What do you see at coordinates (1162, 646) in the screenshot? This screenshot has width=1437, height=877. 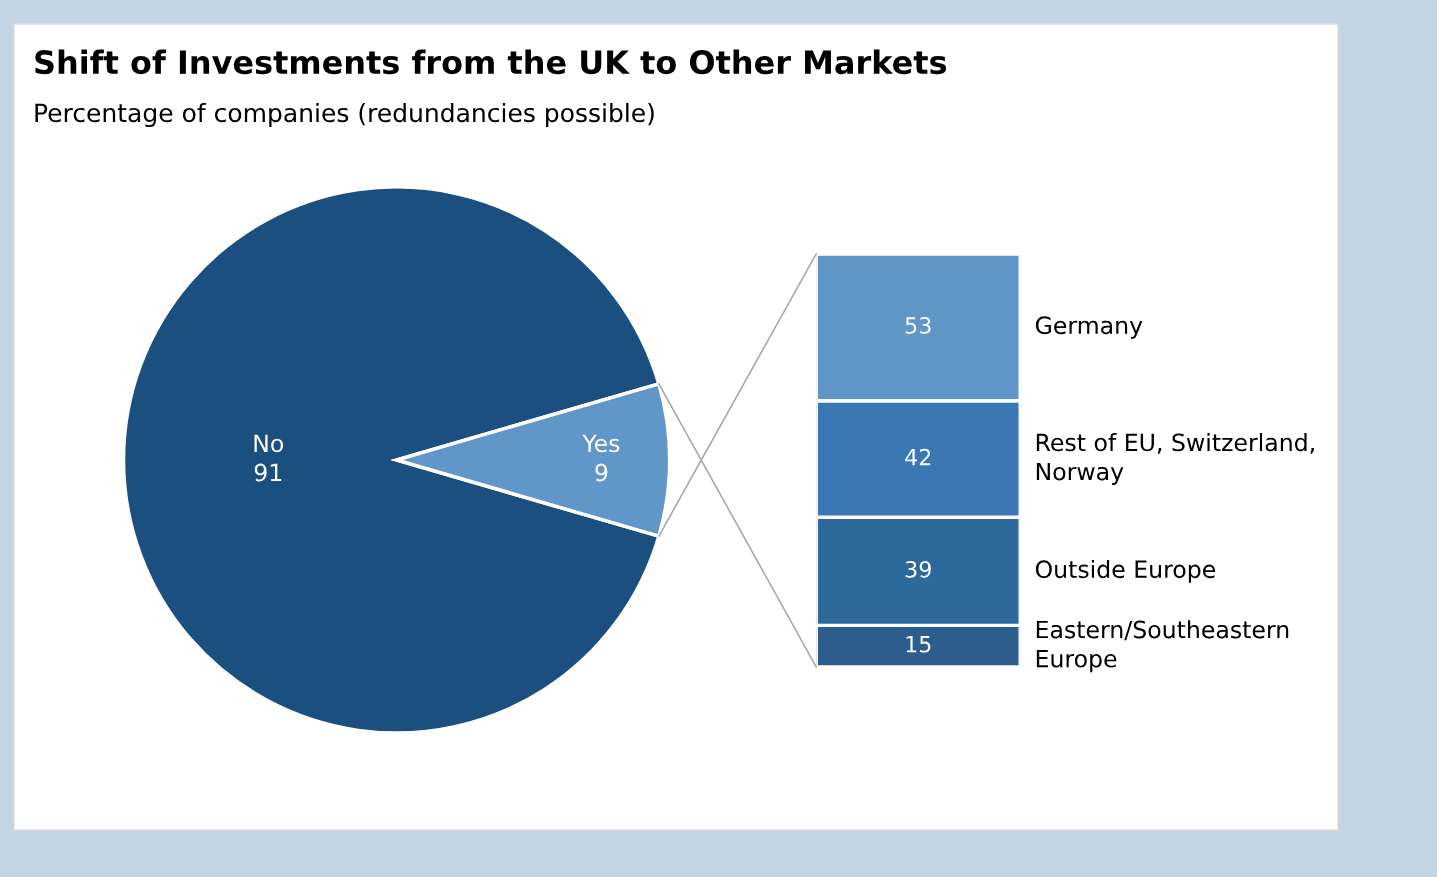 I see `series-label: Eastern/Southeastern Europe` at bounding box center [1162, 646].